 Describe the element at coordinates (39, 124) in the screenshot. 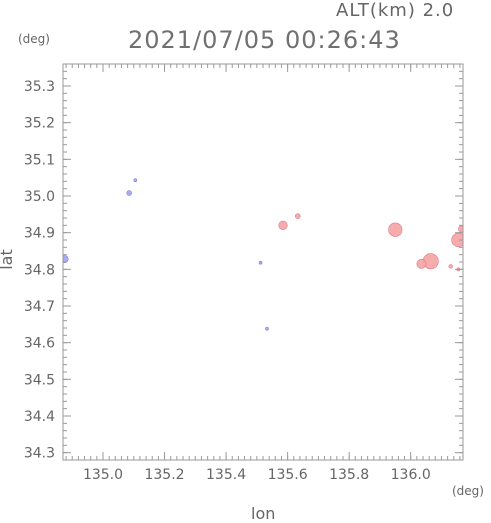

I see `y-tick-label: 35.2` at that location.